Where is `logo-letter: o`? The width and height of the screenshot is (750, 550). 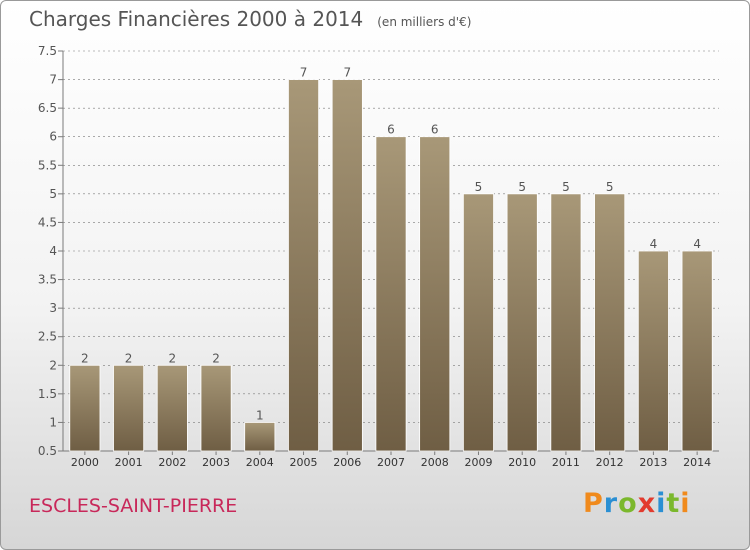 logo-letter: o is located at coordinates (628, 503).